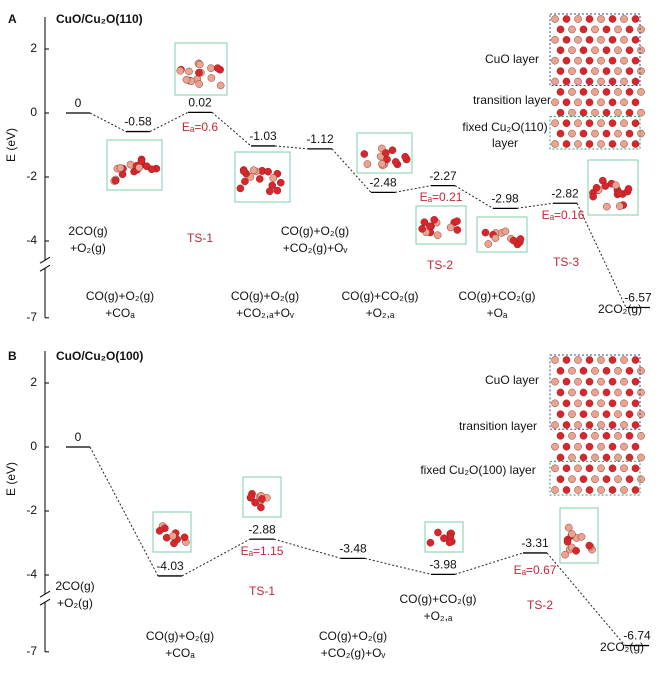  Describe the element at coordinates (99, 19) in the screenshot. I see `panel-title: CuO/Cu₂O(110)` at that location.